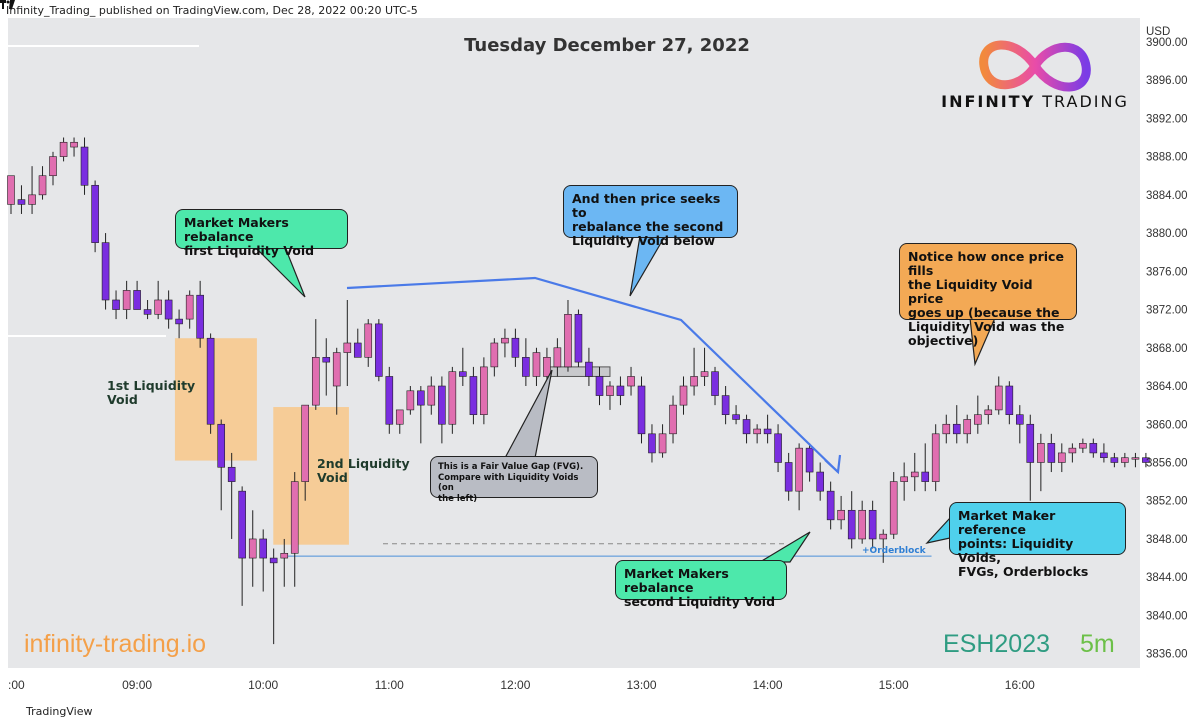 The width and height of the screenshot is (1200, 723). Describe the element at coordinates (970, 291) in the screenshot. I see `callout-line: the Liquidity Void price` at that location.